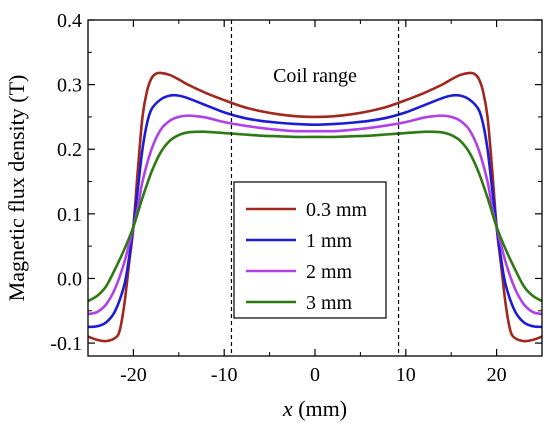 The height and width of the screenshot is (426, 550). I want to click on x-tick-label: 0, so click(315, 375).